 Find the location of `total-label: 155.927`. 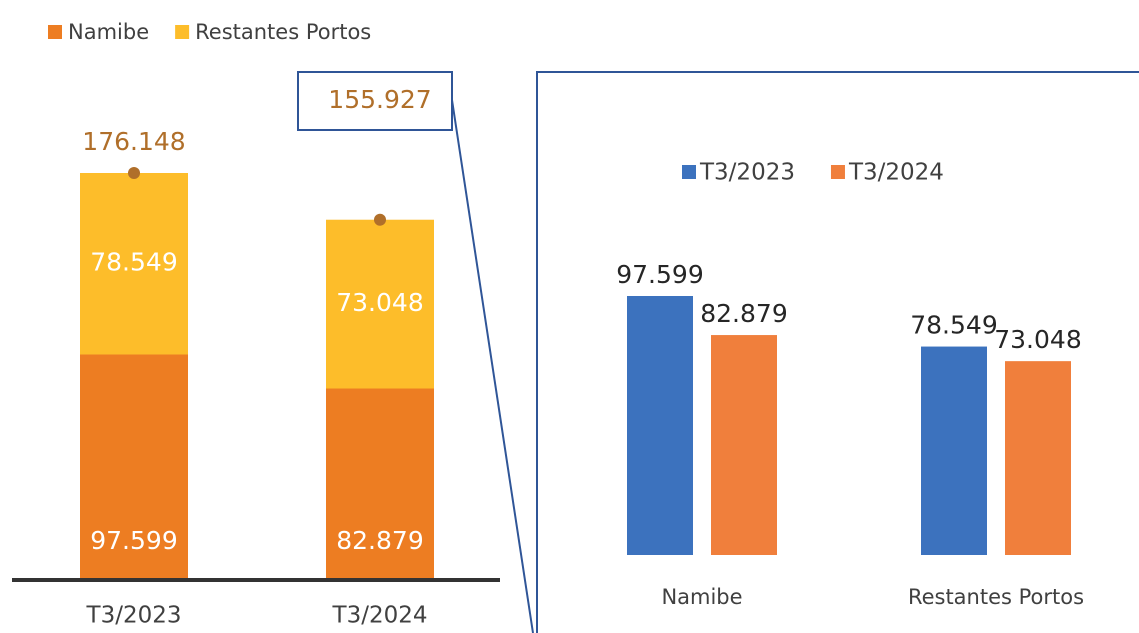

total-label: 155.927 is located at coordinates (379, 99).